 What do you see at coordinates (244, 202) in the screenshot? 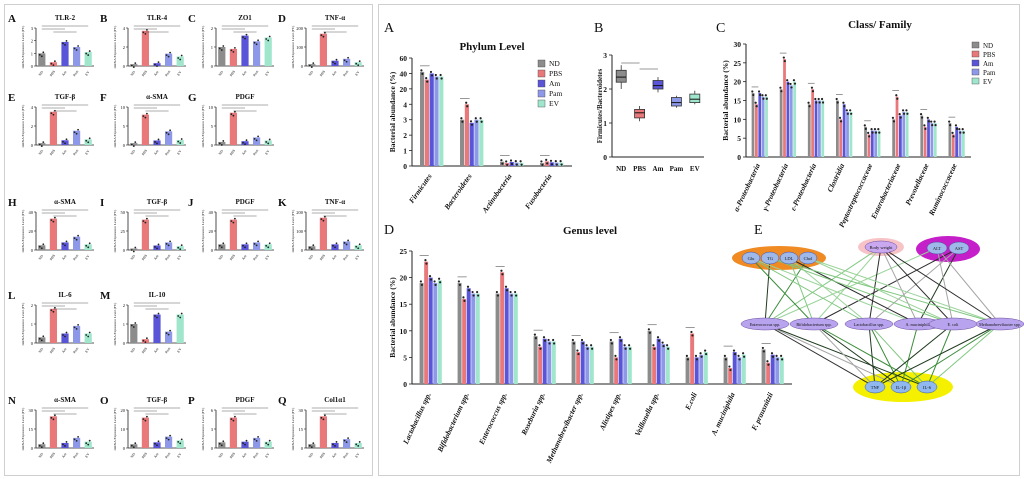
I see `panel-title: PDGF` at bounding box center [244, 202].